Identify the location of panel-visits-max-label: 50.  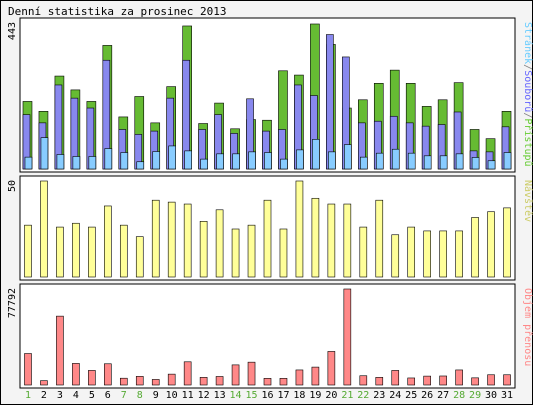
(12, 186).